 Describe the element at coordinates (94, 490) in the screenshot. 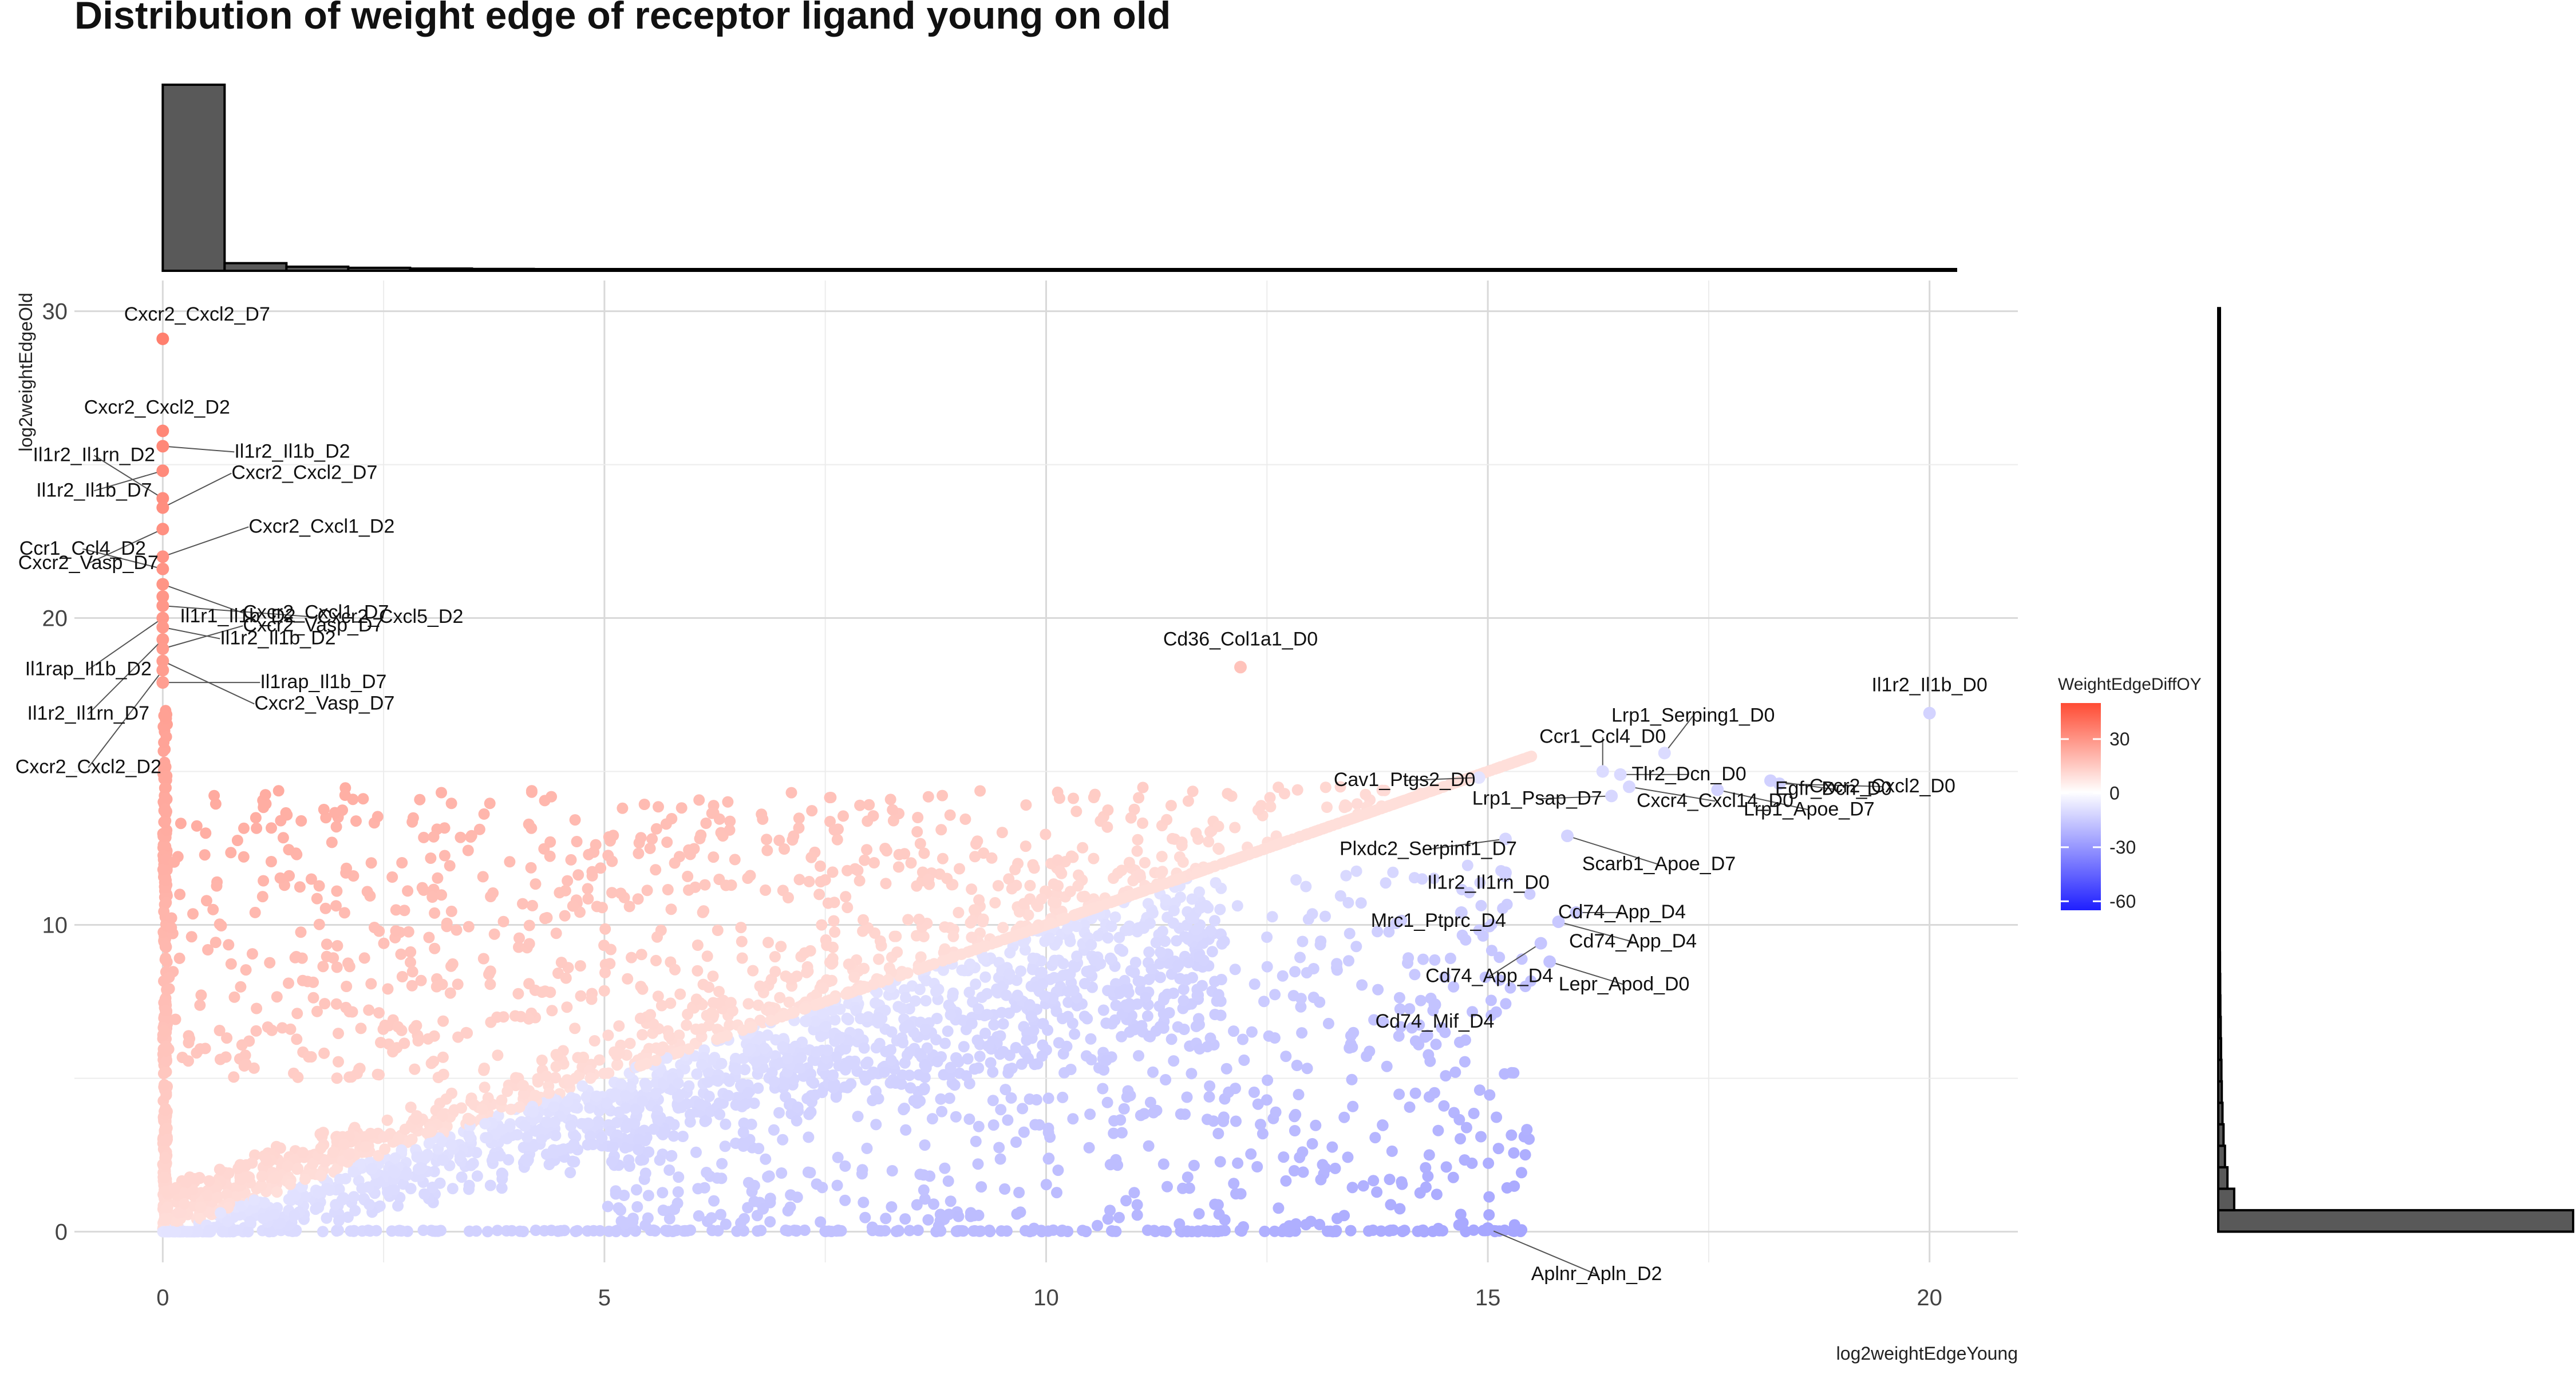

I see `point-label: Il1r2_Il1b_D7` at that location.